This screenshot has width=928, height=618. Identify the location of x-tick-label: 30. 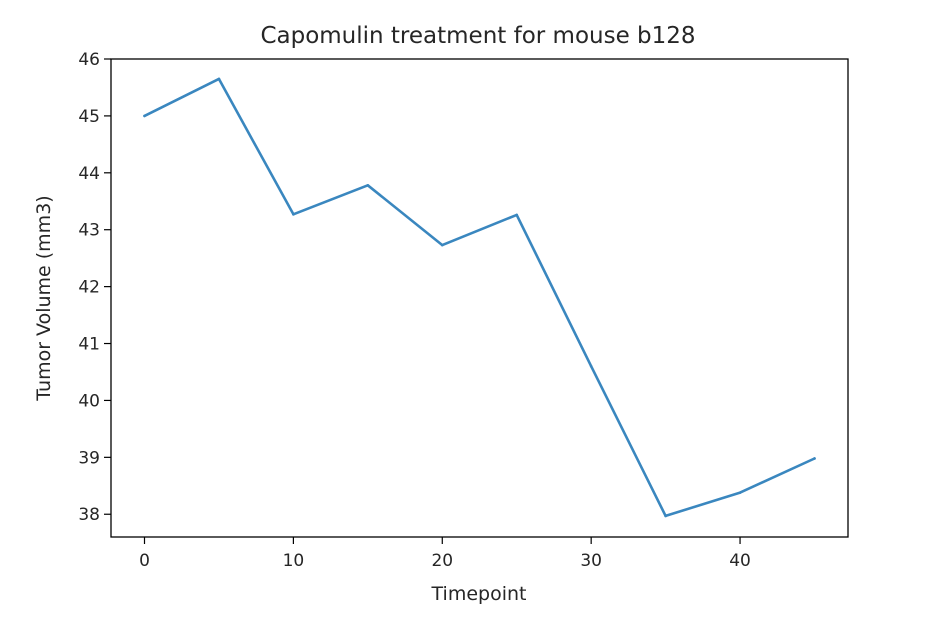
(591, 561).